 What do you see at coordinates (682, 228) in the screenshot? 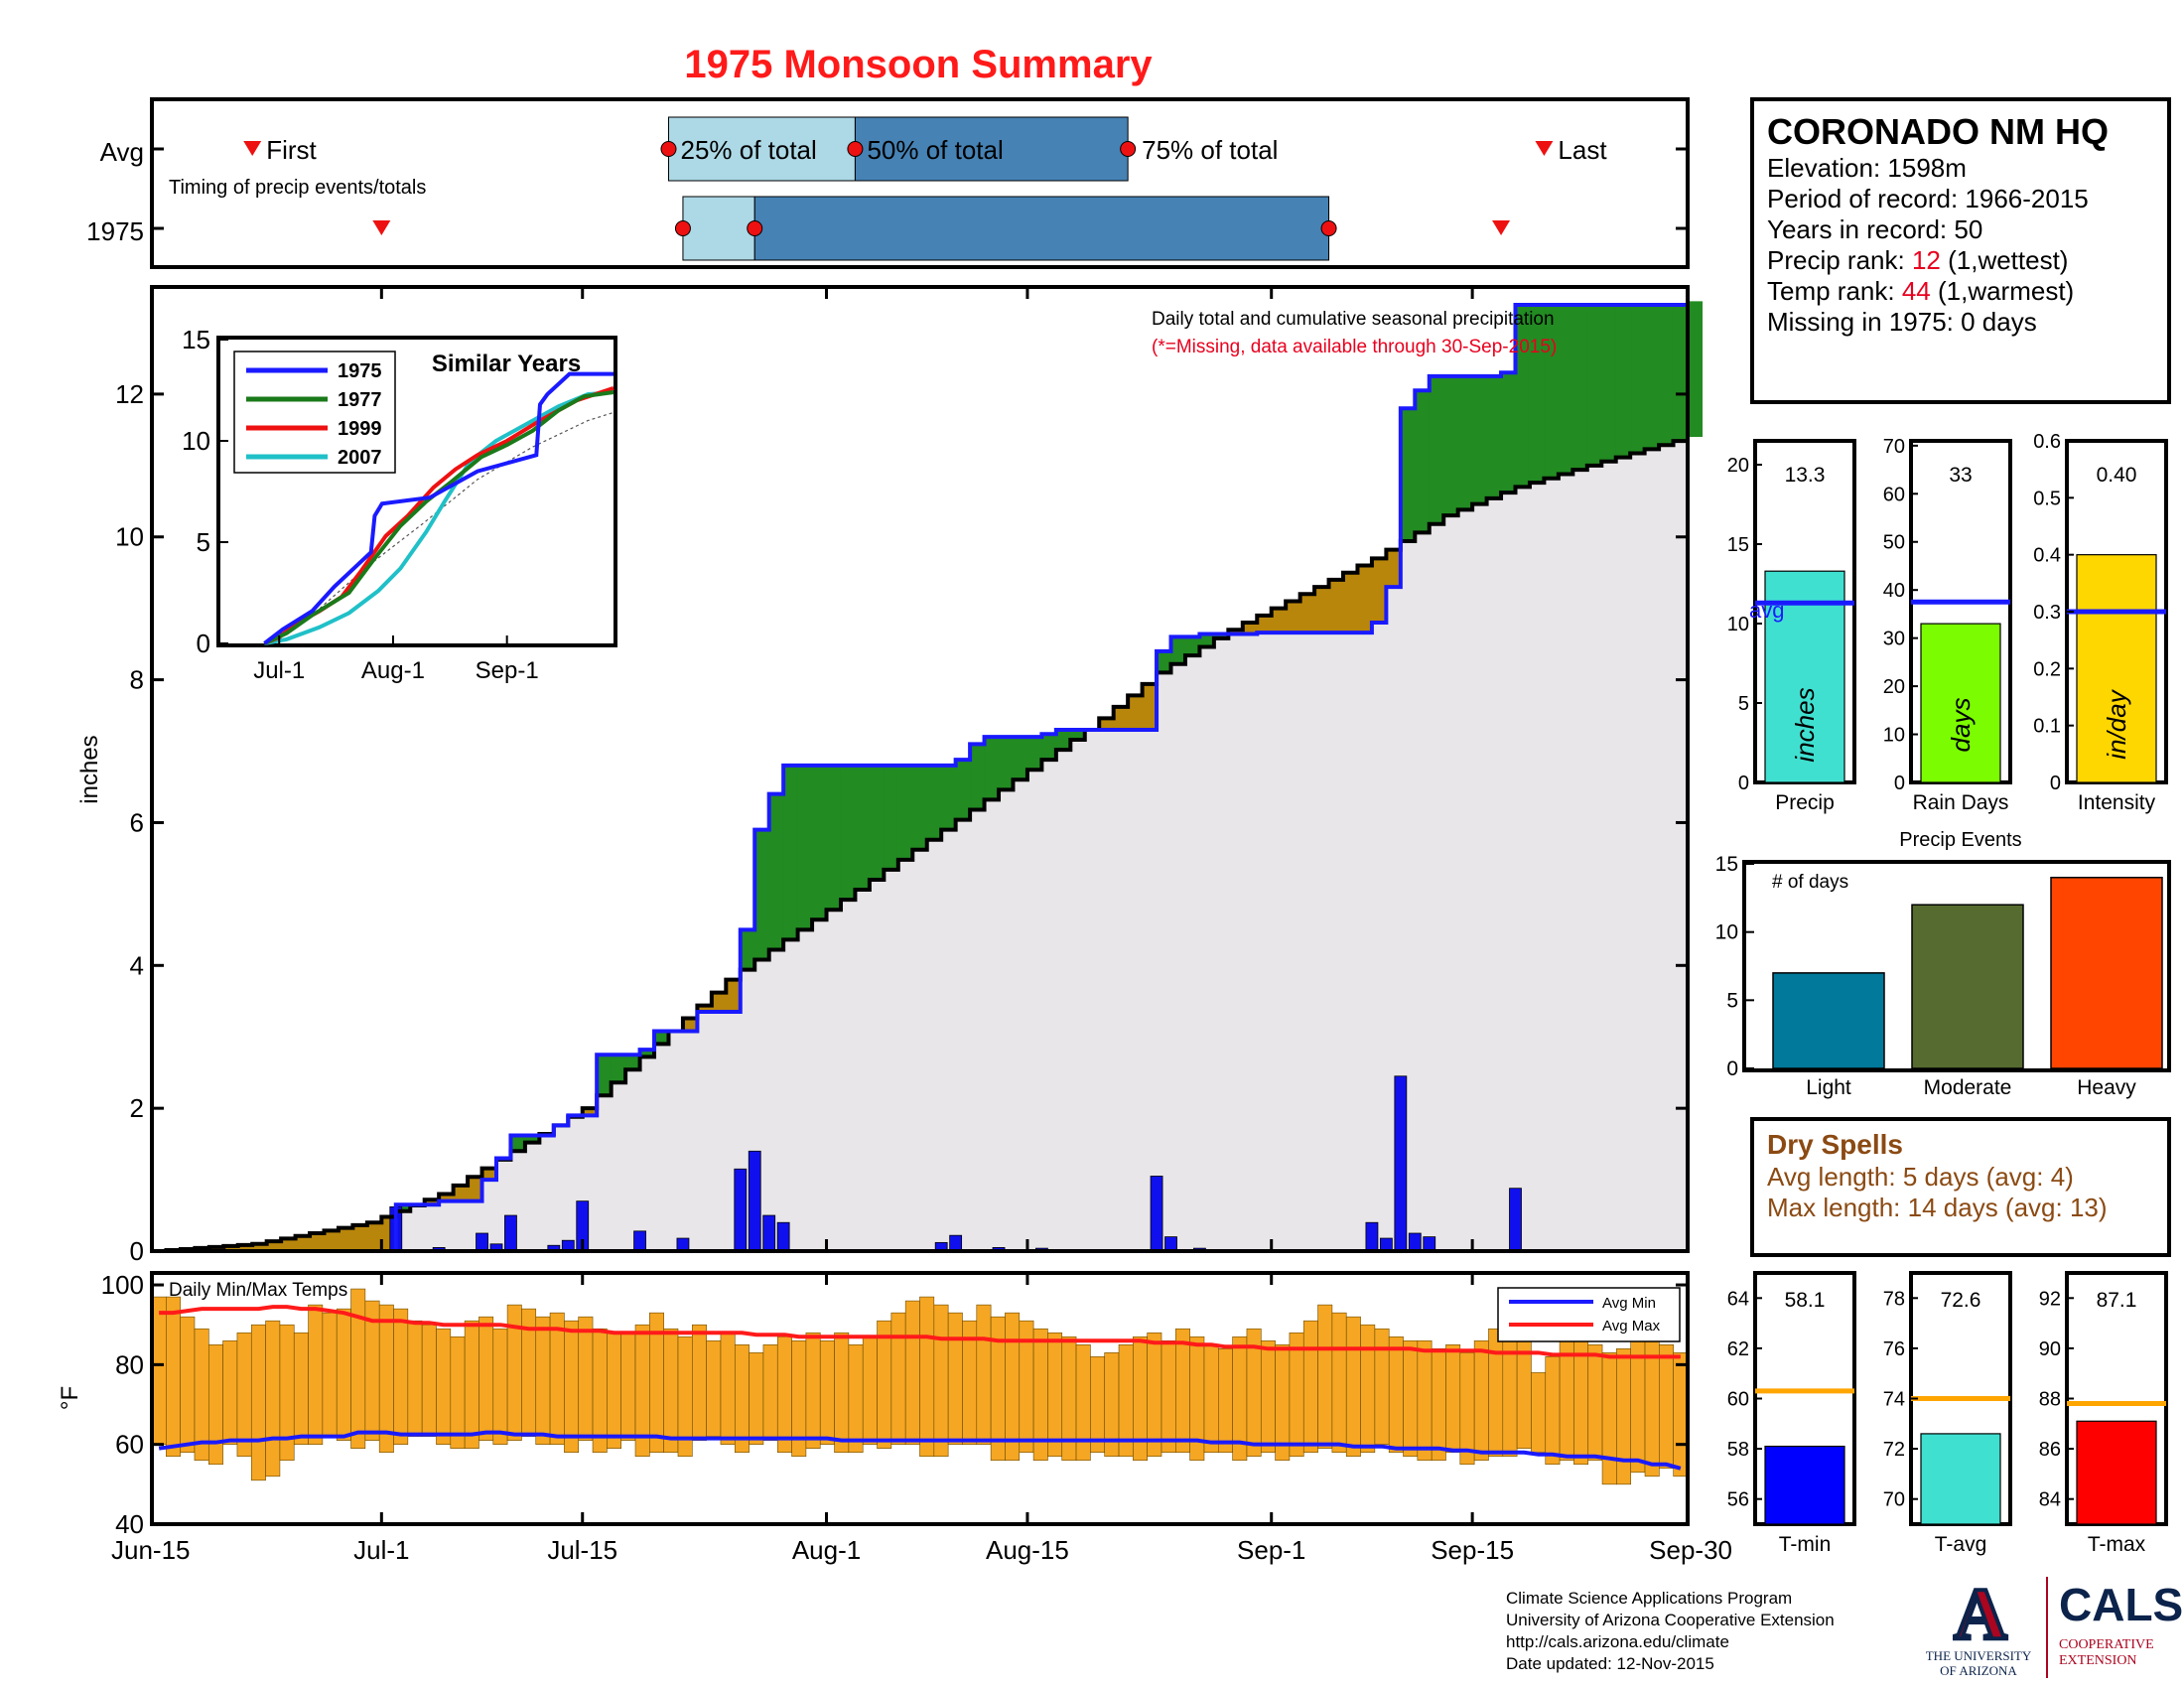
I see `timing-y1975-q25-marker` at bounding box center [682, 228].